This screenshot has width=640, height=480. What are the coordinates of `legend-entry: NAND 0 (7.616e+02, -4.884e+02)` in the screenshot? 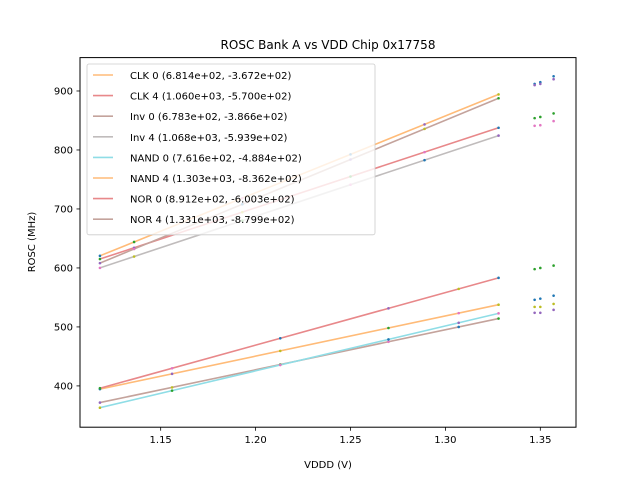 It's located at (216, 158).